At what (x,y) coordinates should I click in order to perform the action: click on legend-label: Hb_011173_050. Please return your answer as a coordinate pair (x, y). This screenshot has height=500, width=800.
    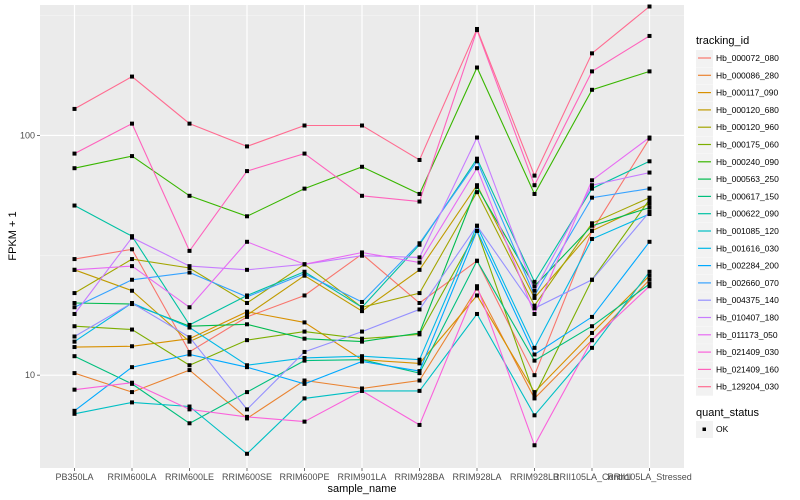
    Looking at the image, I should click on (747, 335).